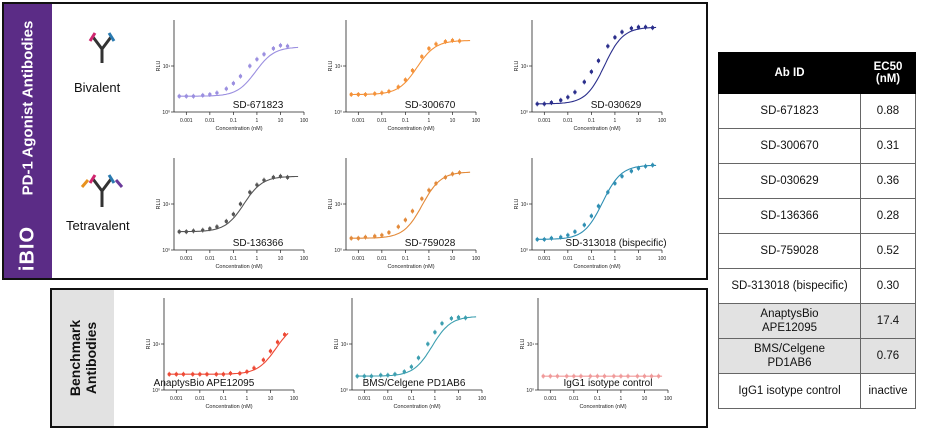  What do you see at coordinates (789, 328) in the screenshot?
I see `ab-id-line2: APE12095` at bounding box center [789, 328].